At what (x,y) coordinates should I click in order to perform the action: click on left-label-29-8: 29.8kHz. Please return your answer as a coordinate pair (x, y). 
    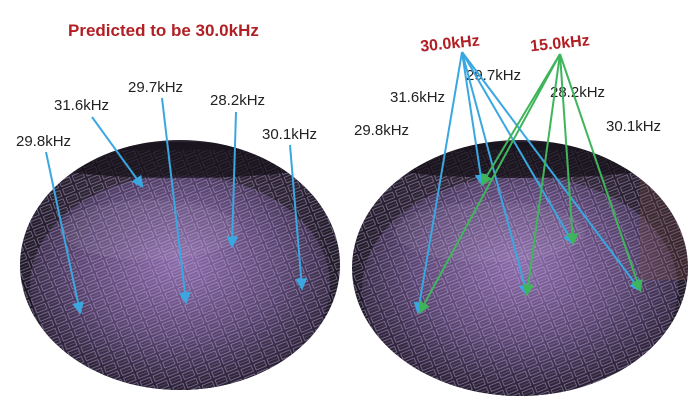
    Looking at the image, I should click on (43, 141).